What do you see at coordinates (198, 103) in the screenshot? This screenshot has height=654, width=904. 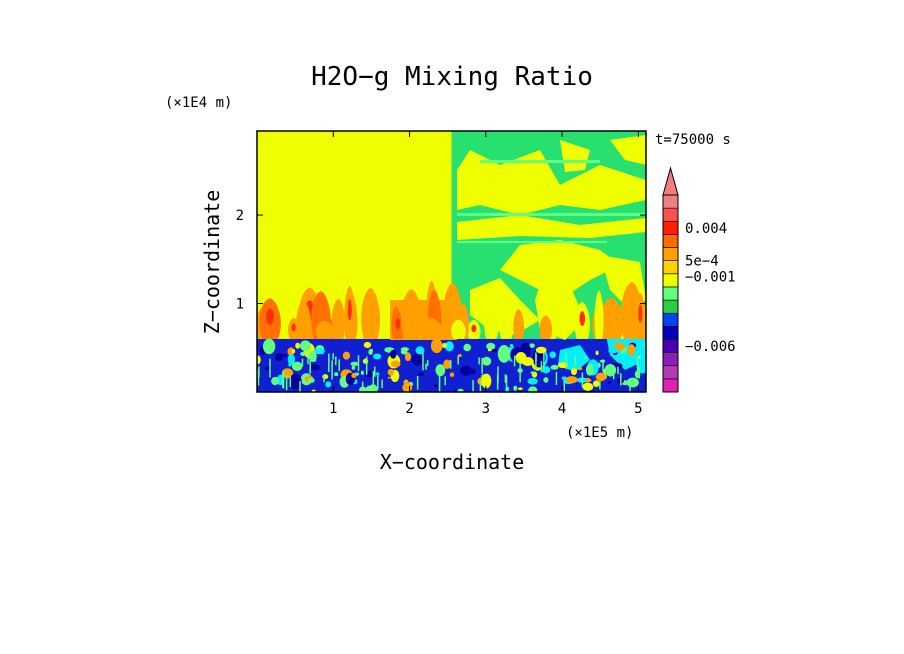 I see `y-unit-label: (×1E4 m)` at bounding box center [198, 103].